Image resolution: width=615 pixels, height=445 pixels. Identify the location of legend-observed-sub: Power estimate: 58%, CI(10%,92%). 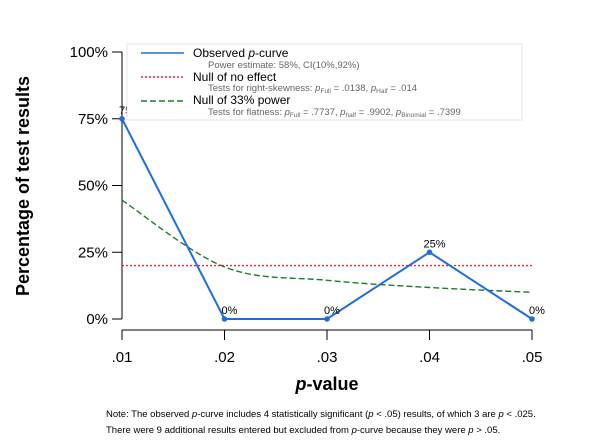
(284, 65).